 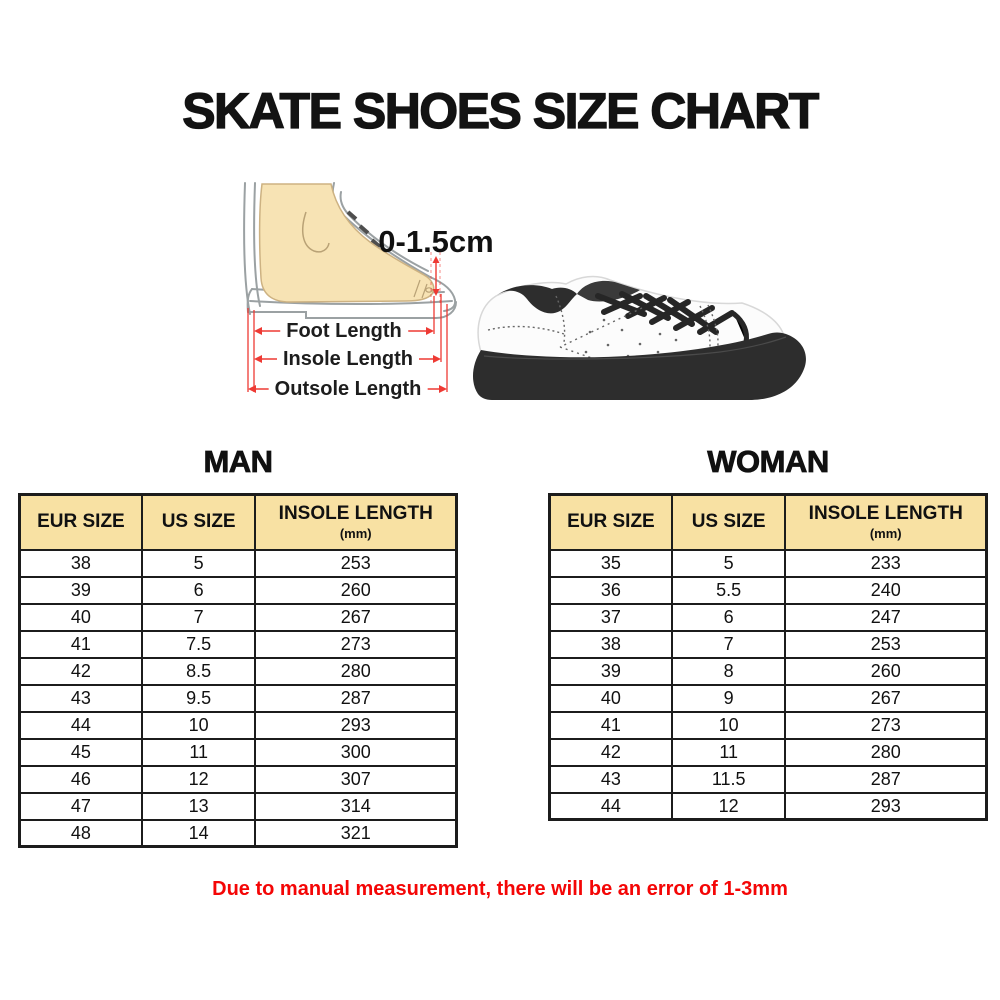 I want to click on table-row: 47 13 314, so click(x=238, y=806).